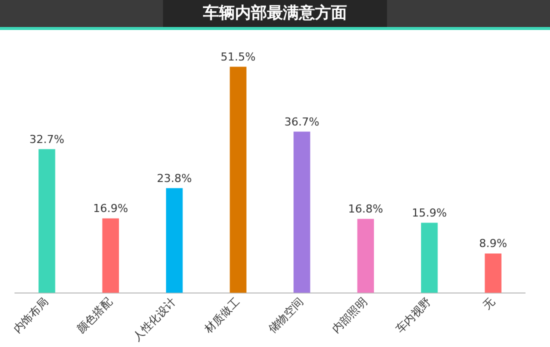 The width and height of the screenshot is (550, 347). Describe the element at coordinates (238, 57) in the screenshot. I see `data-label: 51.5%` at that location.